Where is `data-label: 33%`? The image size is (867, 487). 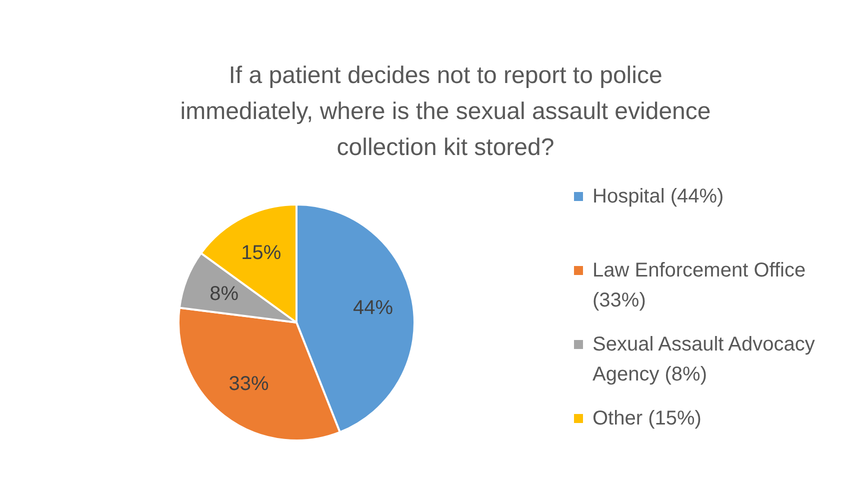 data-label: 33% is located at coordinates (248, 384).